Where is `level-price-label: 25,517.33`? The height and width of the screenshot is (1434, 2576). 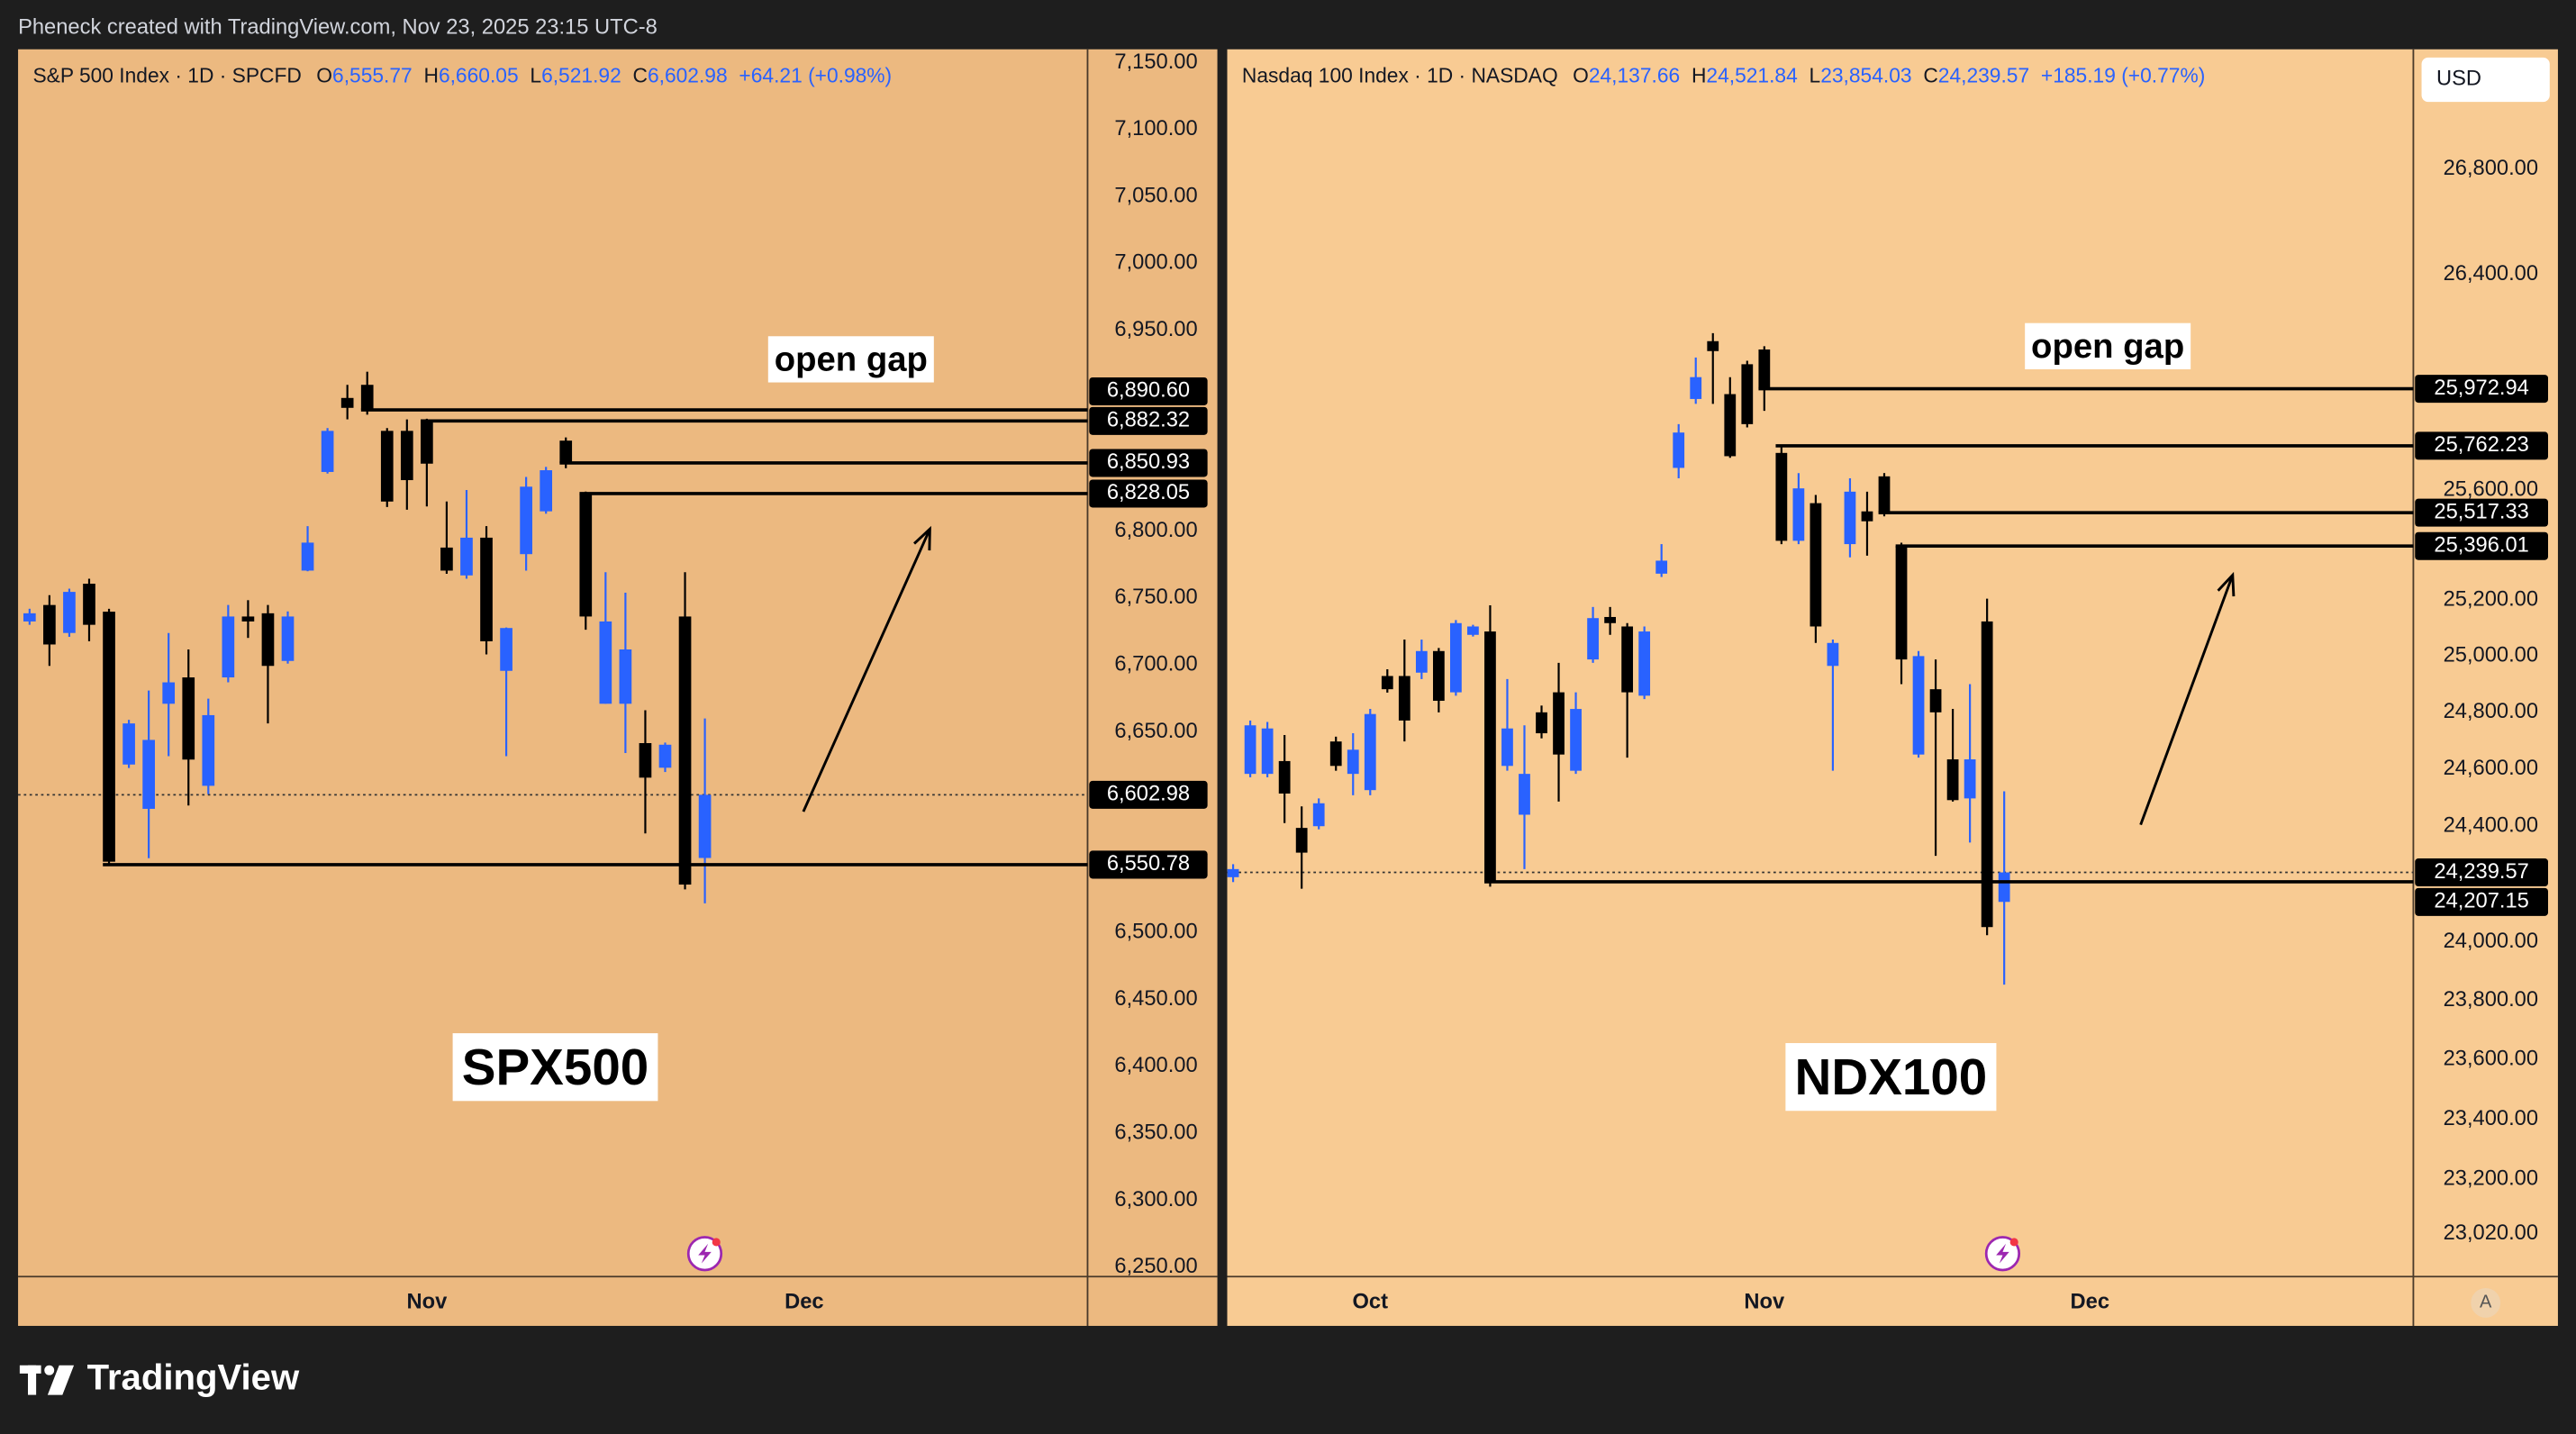 level-price-label: 25,517.33 is located at coordinates (2481, 511).